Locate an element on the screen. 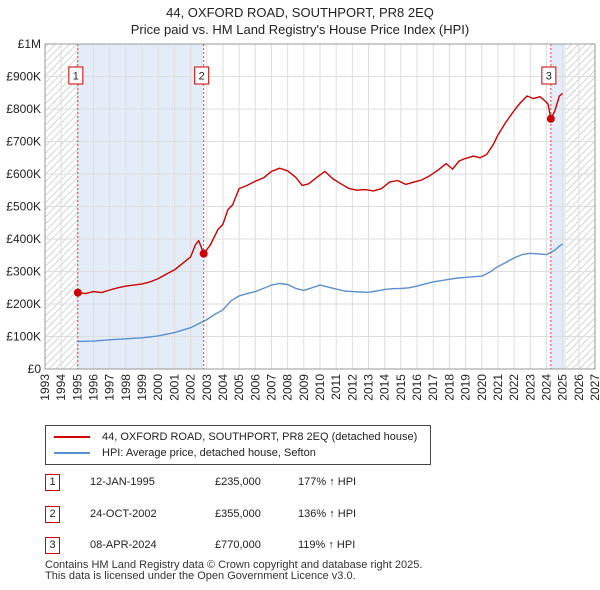 This screenshot has width=600, height=590. sale-marker-label: 2 is located at coordinates (202, 77).